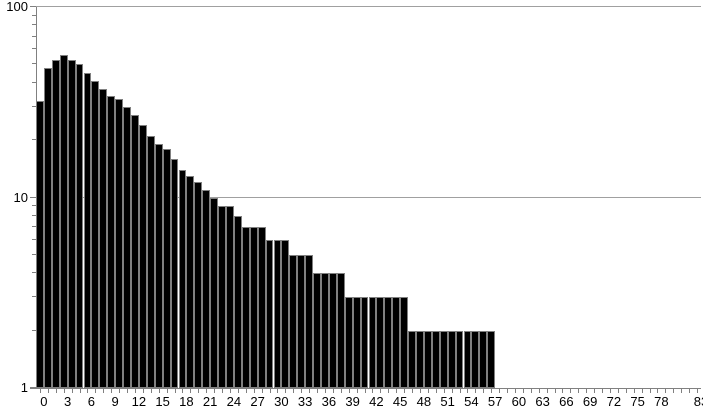 The height and width of the screenshot is (415, 703). What do you see at coordinates (590, 401) in the screenshot?
I see `x-tick-label: 69` at bounding box center [590, 401].